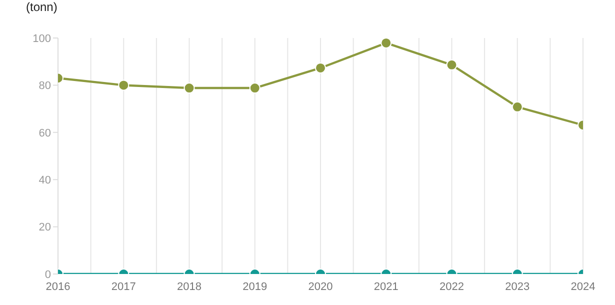 This screenshot has width=615, height=305. Describe the element at coordinates (41, 38) in the screenshot. I see `y-tick-label: 100` at that location.